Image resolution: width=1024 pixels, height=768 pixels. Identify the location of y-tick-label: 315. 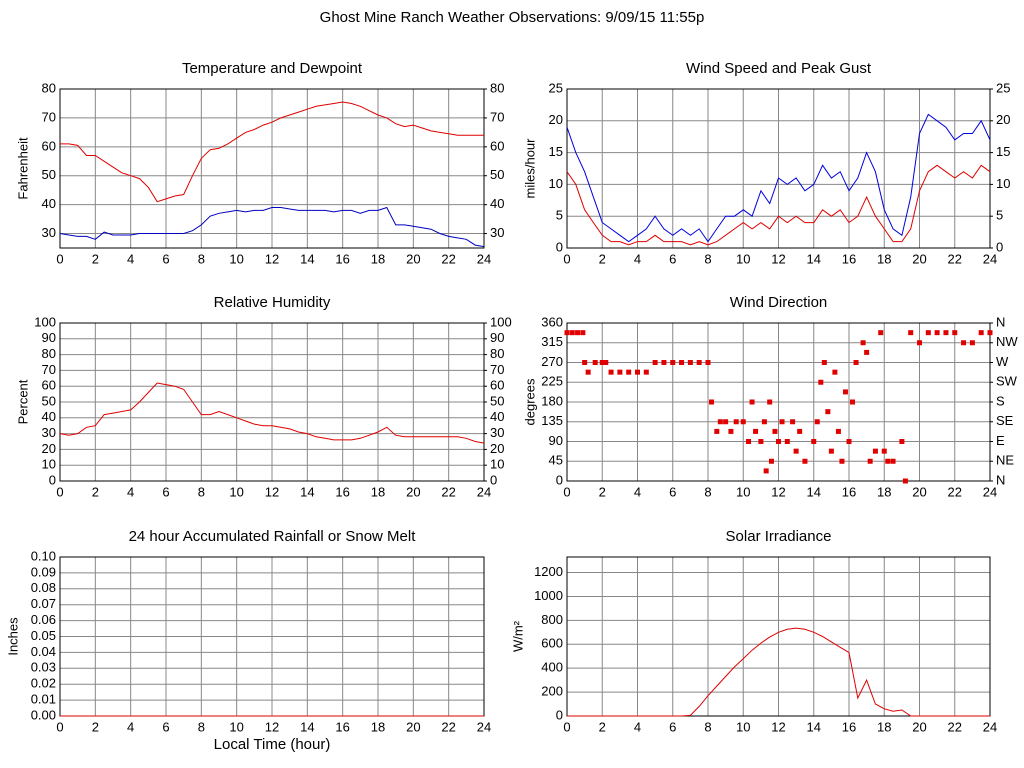
(552, 341).